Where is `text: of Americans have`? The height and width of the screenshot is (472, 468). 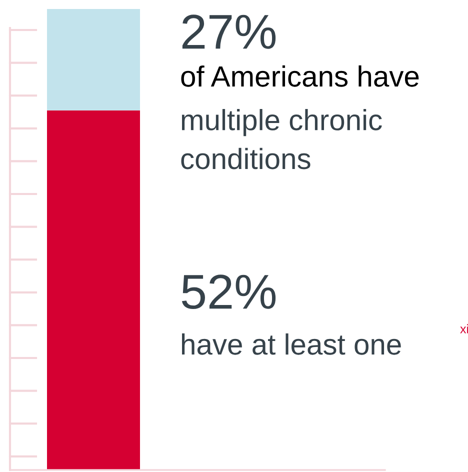 text: of Americans have is located at coordinates (300, 76).